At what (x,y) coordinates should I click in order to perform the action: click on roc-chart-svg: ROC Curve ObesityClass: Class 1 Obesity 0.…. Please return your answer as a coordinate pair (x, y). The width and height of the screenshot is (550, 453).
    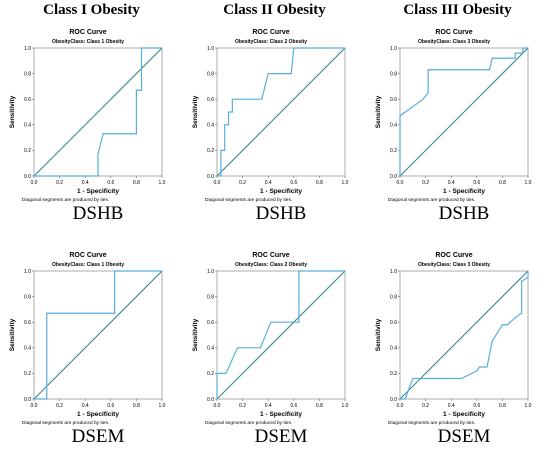
    Looking at the image, I should click on (87, 339).